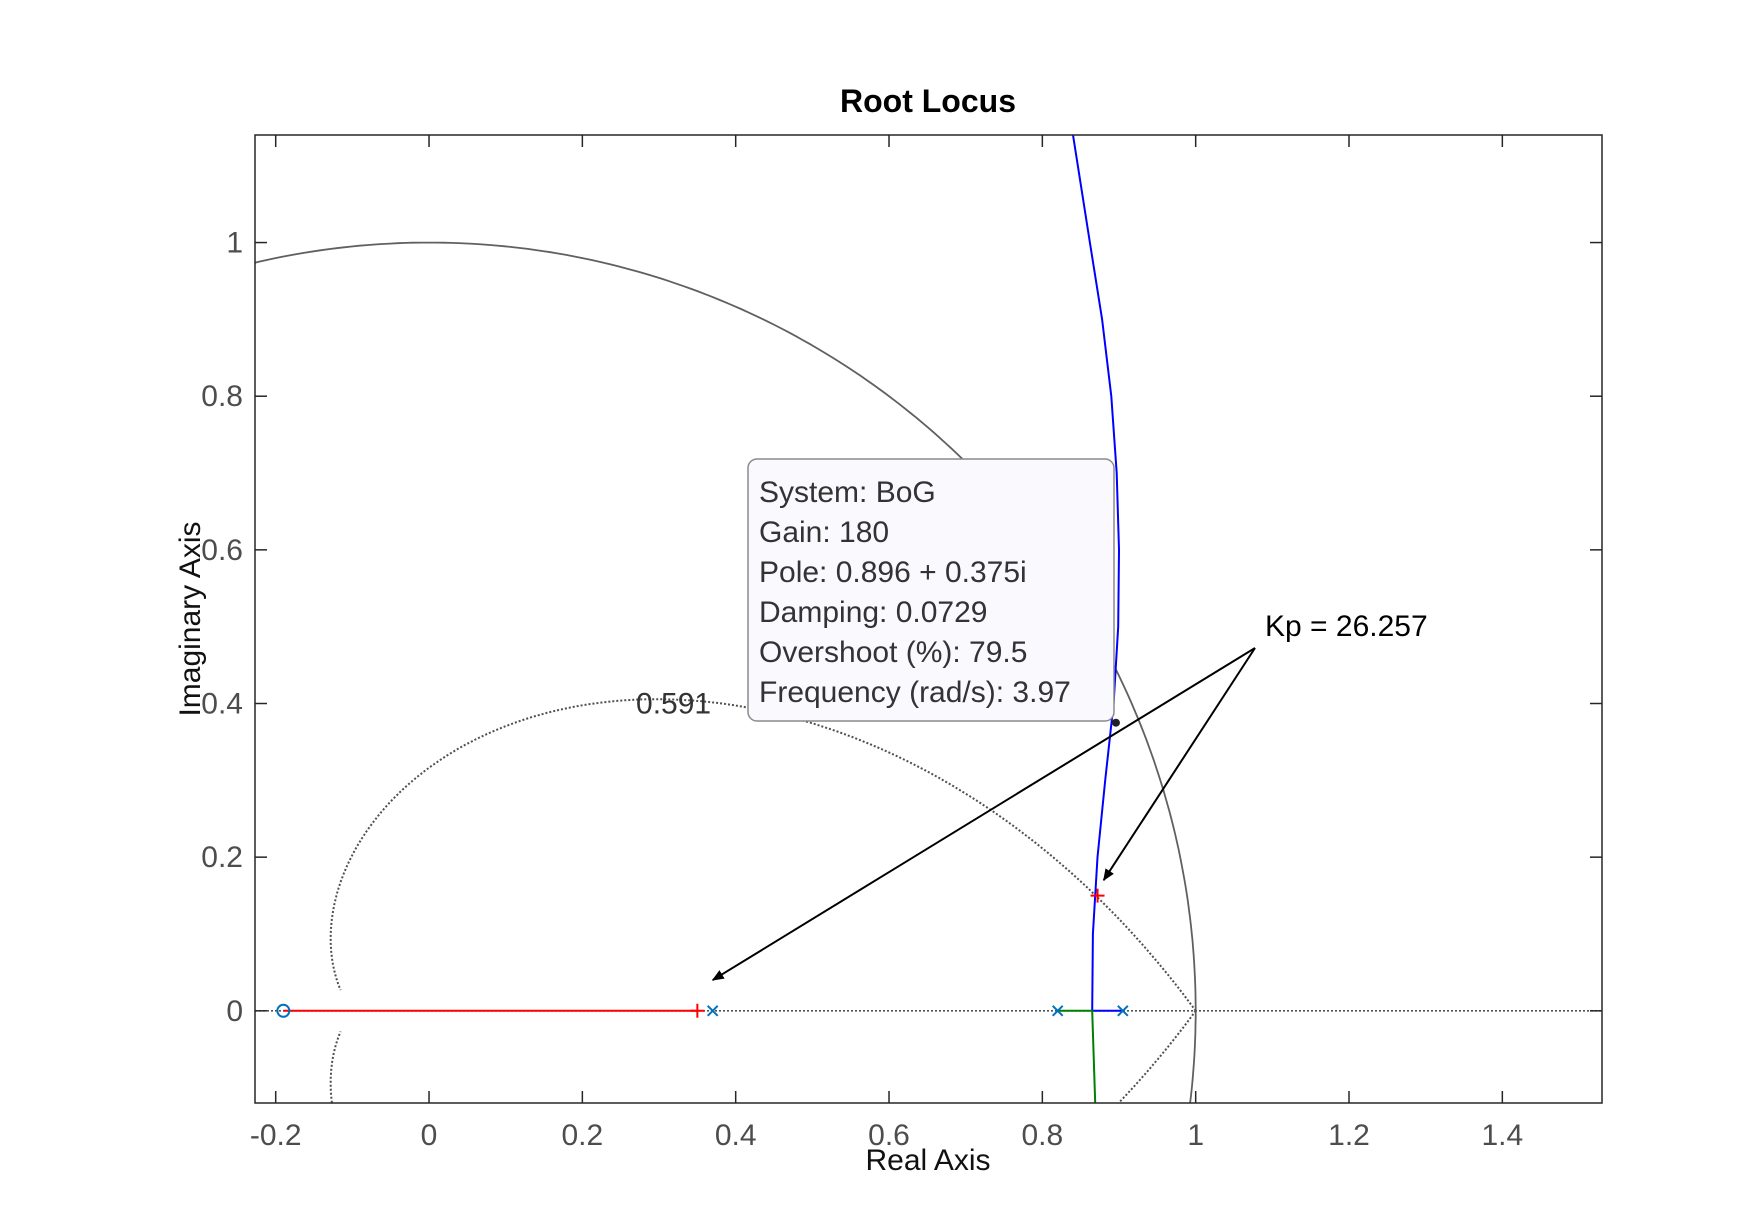 The height and width of the screenshot is (1227, 1756). What do you see at coordinates (1346, 626) in the screenshot?
I see `annotation-text: Kp = 26.257` at bounding box center [1346, 626].